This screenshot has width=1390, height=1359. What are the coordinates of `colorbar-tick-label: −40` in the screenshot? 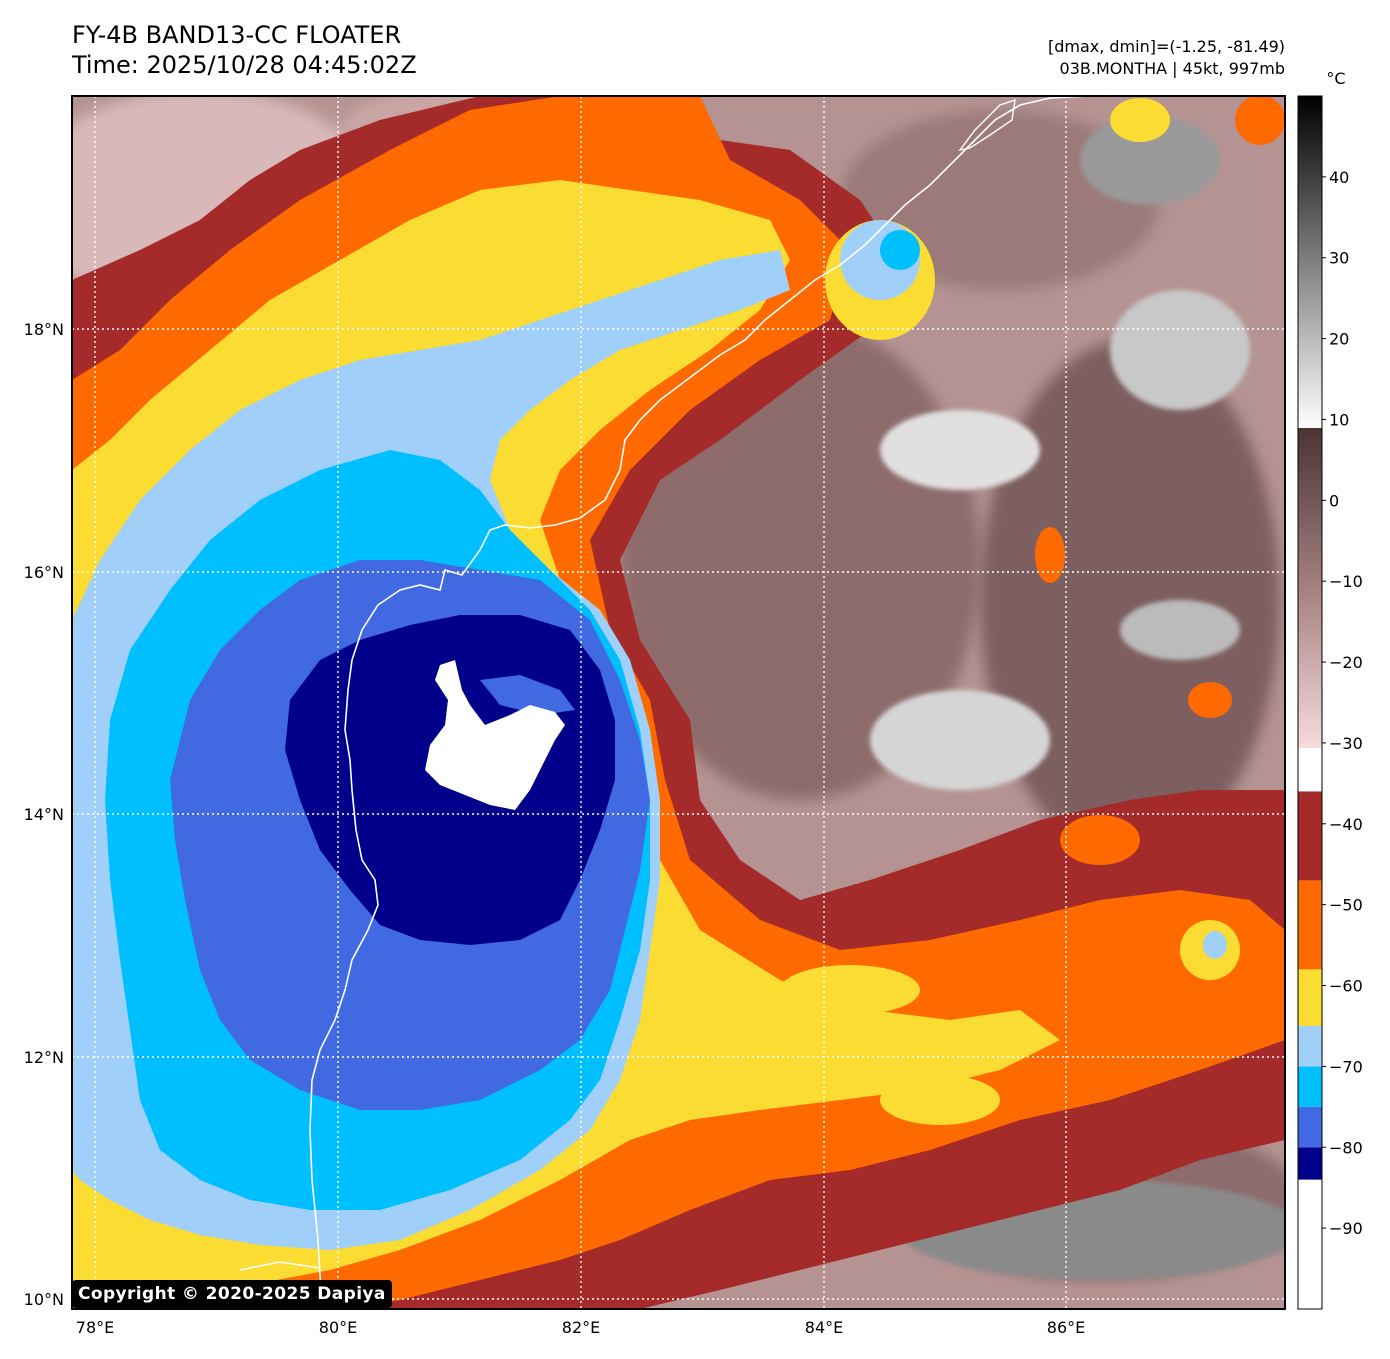 It's located at (1346, 824).